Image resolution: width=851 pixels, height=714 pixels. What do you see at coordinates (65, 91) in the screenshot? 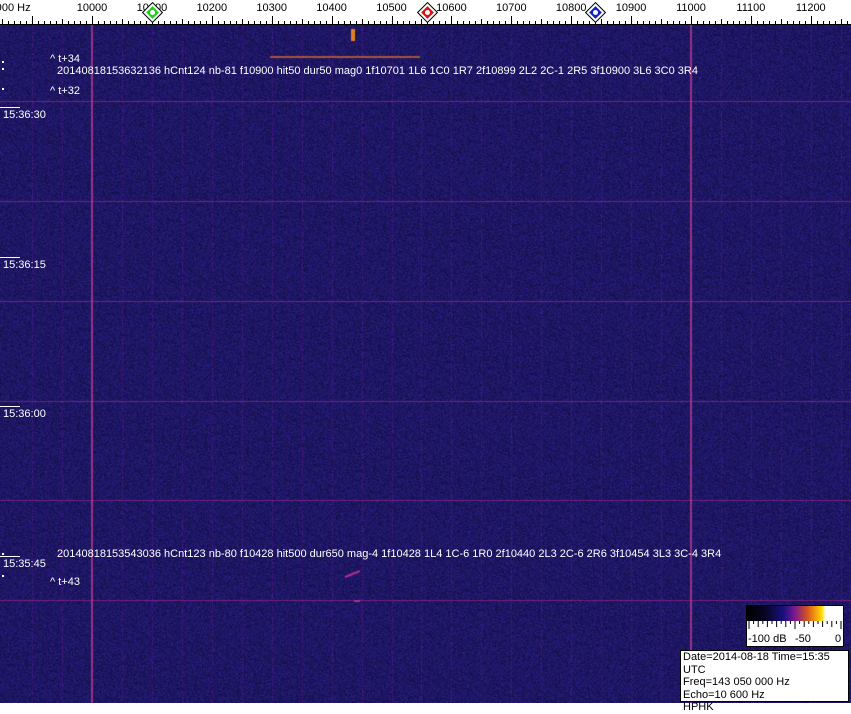
I see `event1-offset2: ^ t+32` at bounding box center [65, 91].